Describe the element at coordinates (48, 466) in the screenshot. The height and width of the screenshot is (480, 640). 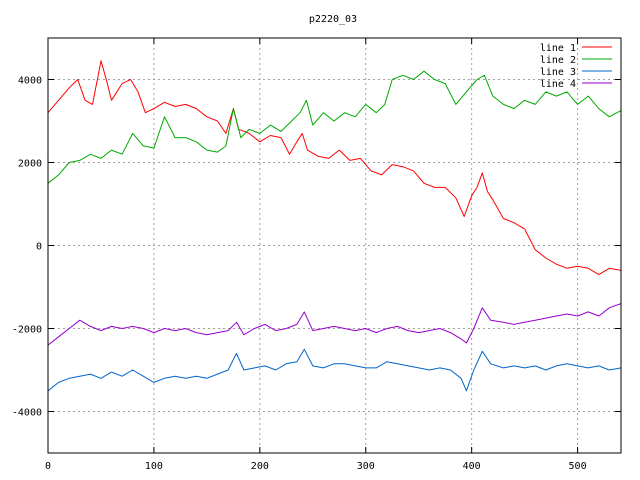
I see `x-tick-label: 0` at that location.